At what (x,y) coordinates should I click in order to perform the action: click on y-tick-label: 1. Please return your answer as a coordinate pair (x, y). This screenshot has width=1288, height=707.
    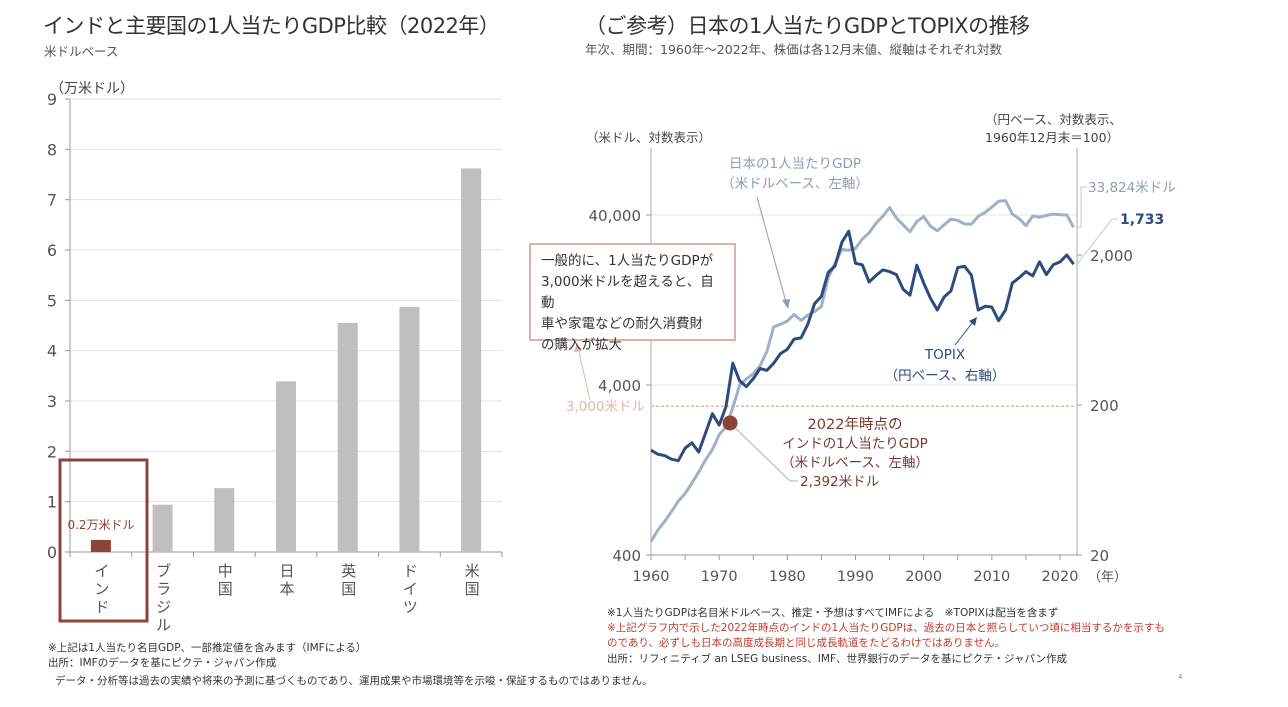
    Looking at the image, I should click on (52, 502).